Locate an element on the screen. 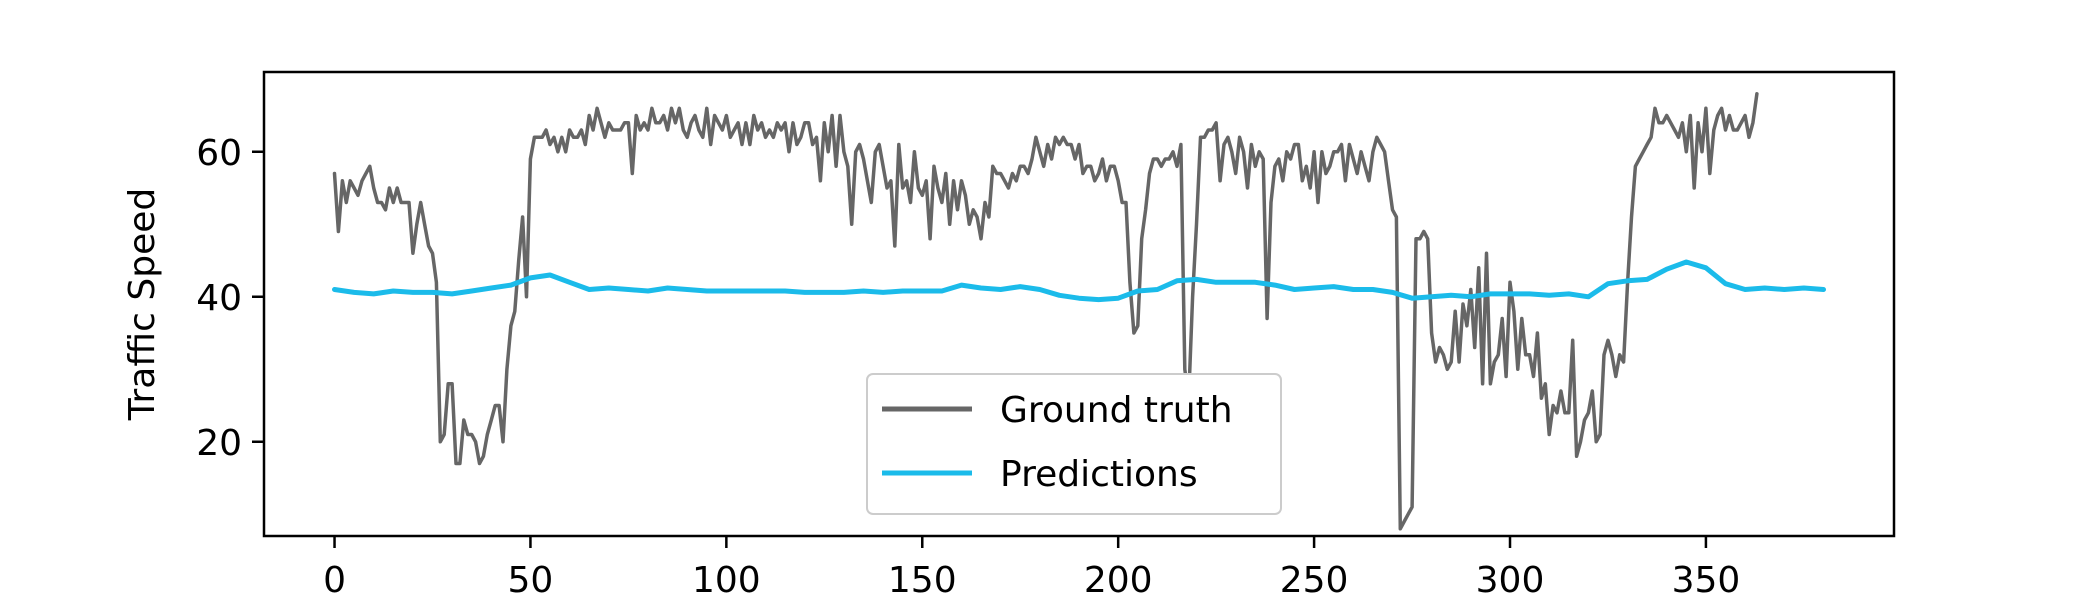  y-tick-label: 40 is located at coordinates (219, 298).